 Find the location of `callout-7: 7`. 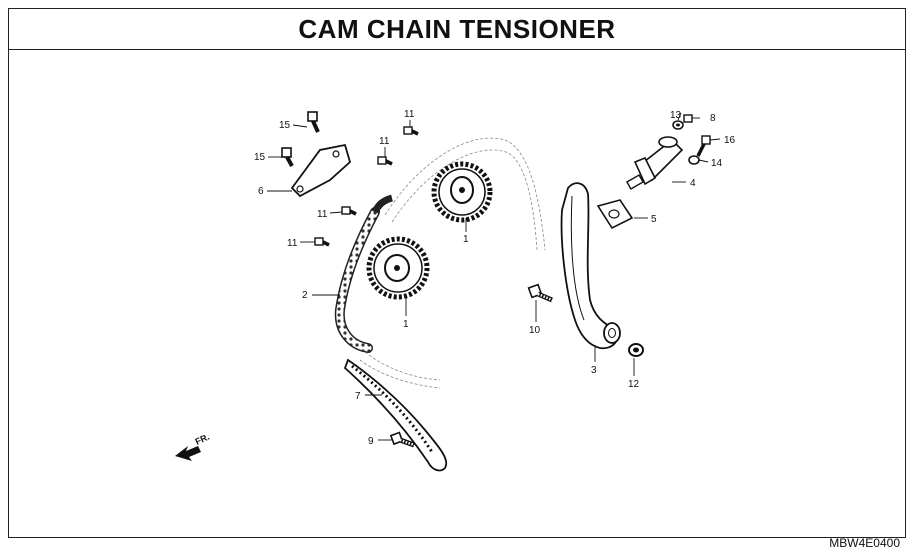

callout-7: 7 is located at coordinates (358, 396).